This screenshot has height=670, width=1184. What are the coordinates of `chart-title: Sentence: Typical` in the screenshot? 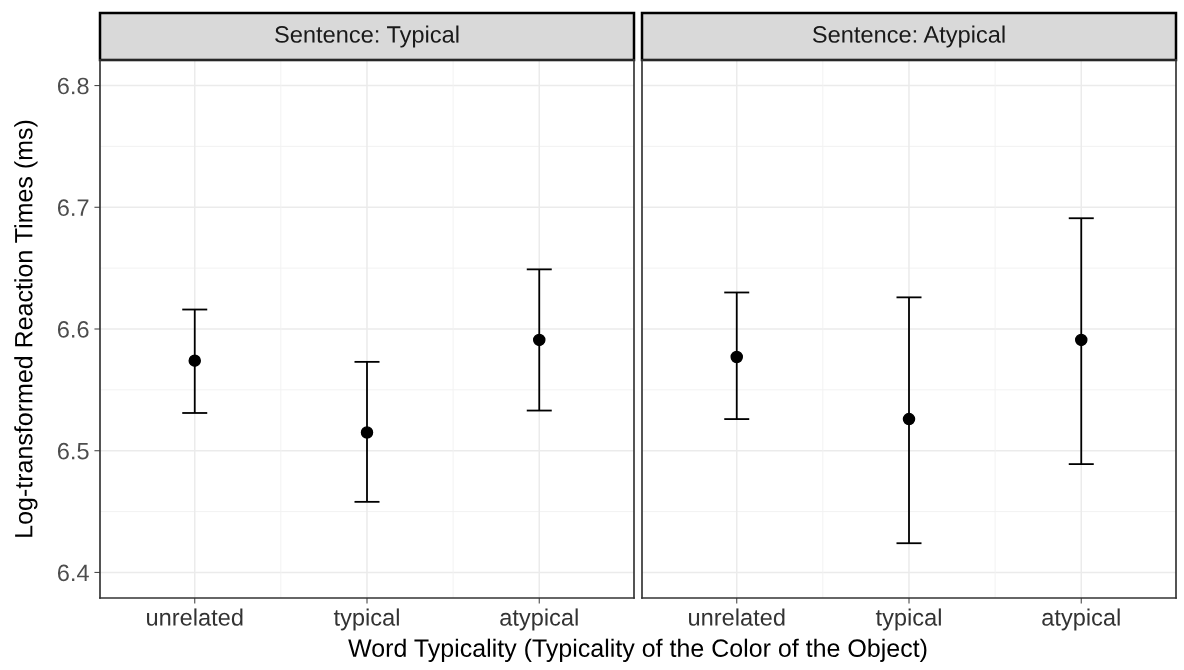 It's located at (367, 36).